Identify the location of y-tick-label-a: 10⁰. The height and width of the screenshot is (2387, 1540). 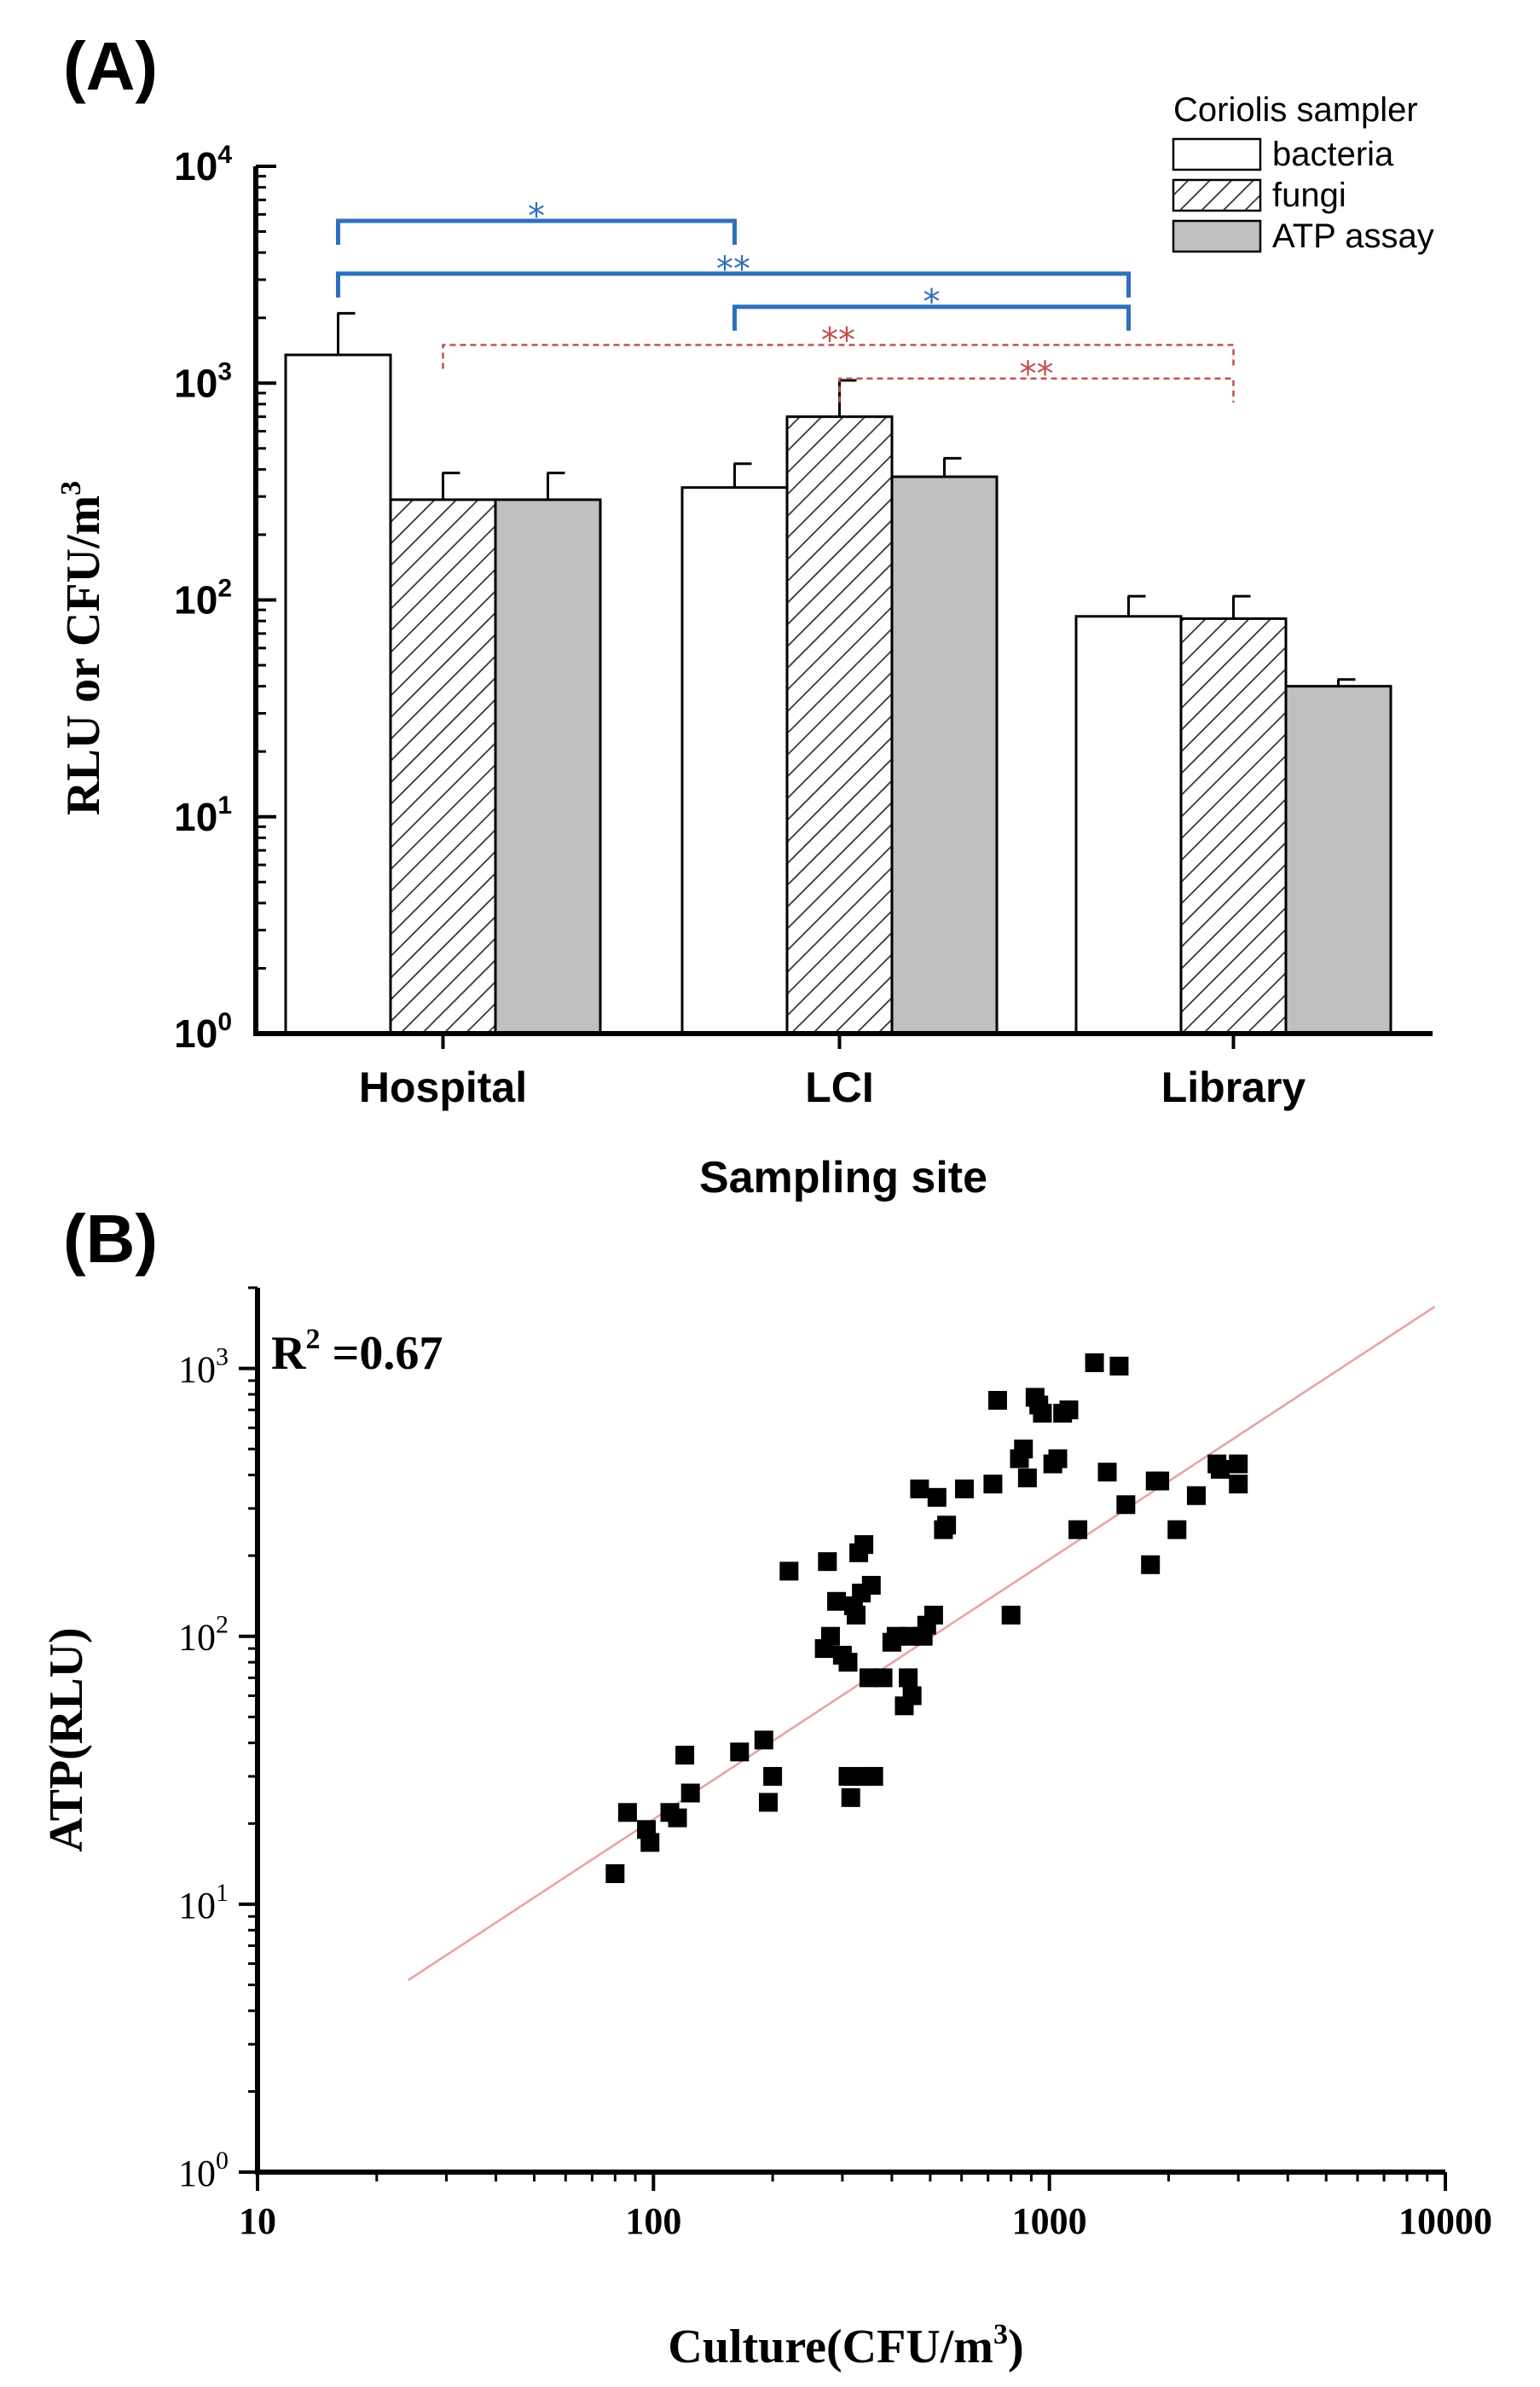
(203, 1032).